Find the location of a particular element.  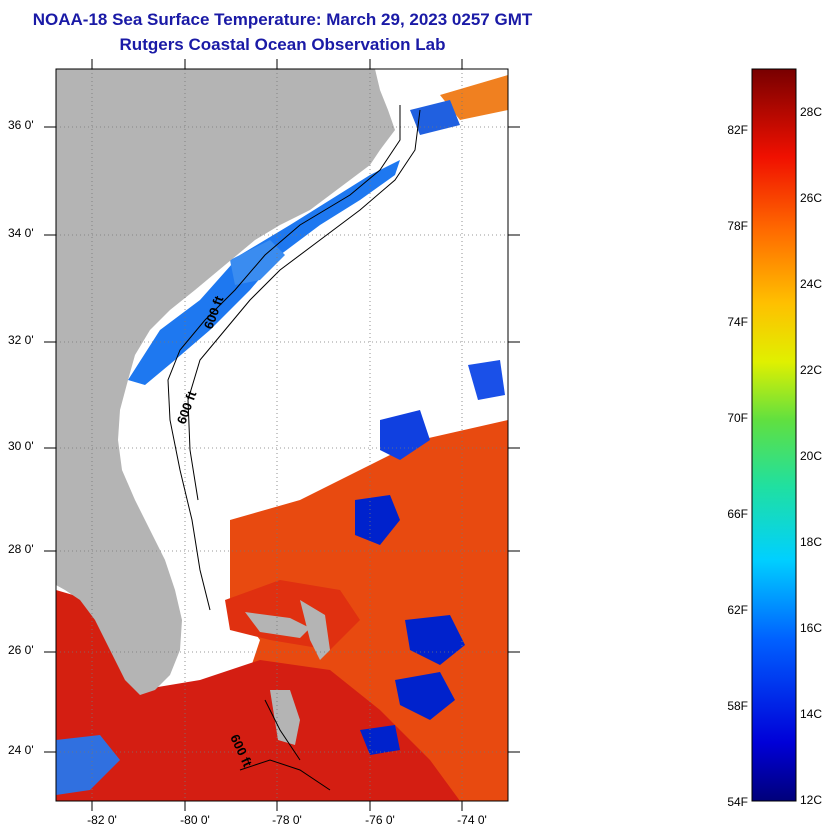

warm-water-south is located at coordinates (258, 730).